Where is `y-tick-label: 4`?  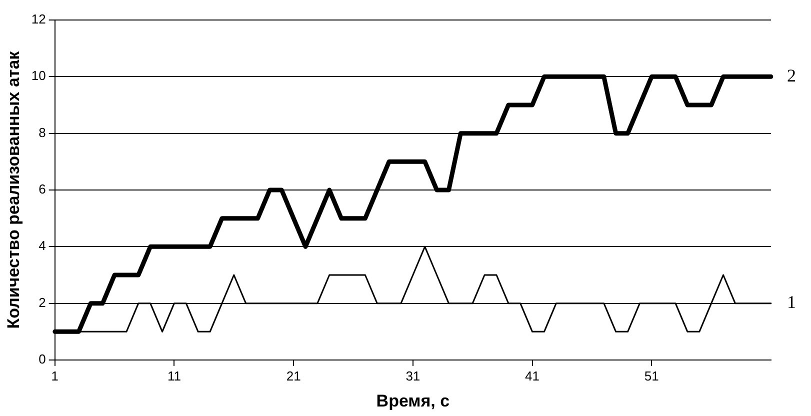
y-tick-label: 4 is located at coordinates (42, 246).